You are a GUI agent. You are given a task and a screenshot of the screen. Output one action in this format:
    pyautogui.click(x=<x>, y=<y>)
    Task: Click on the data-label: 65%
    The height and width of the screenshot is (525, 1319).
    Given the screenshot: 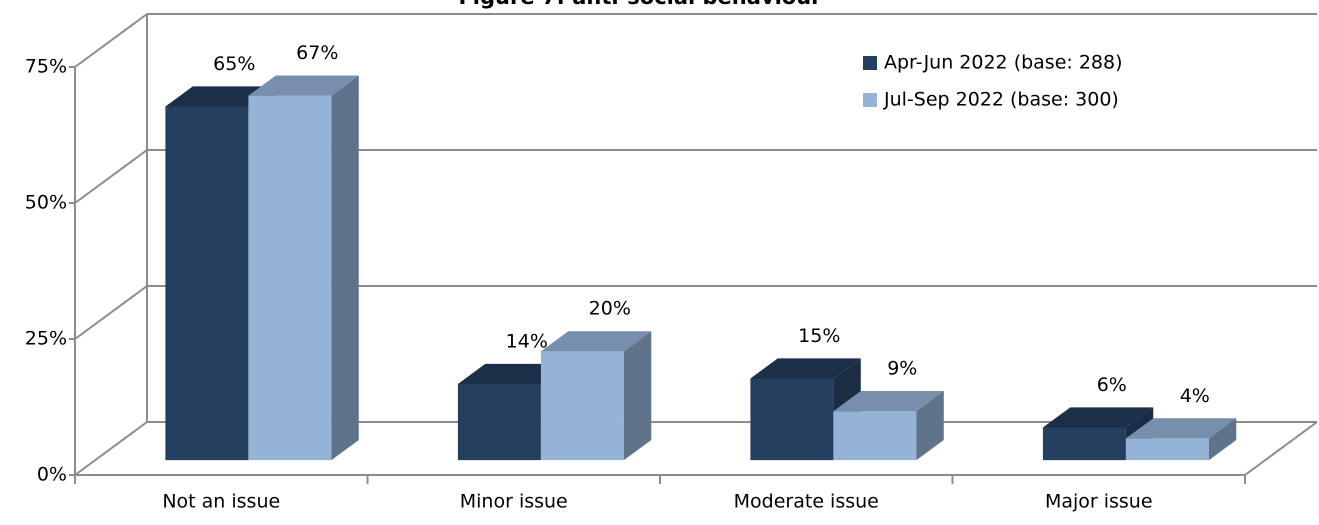 What is the action you would take?
    pyautogui.click(x=234, y=64)
    